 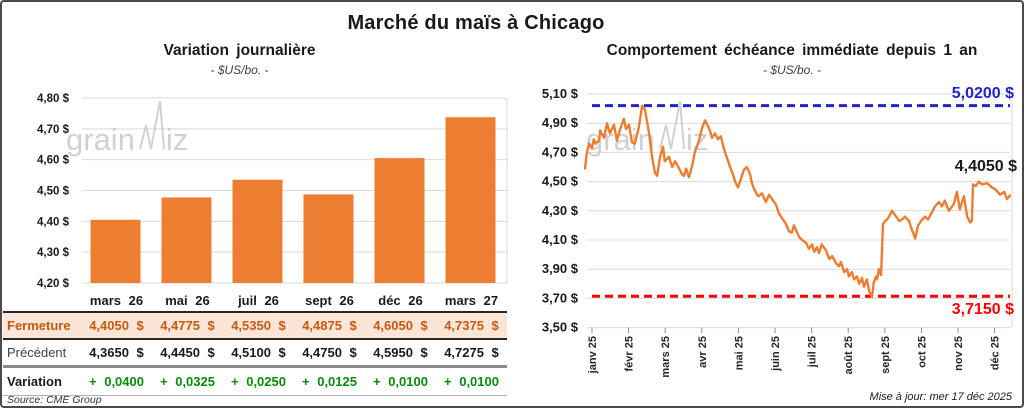 What do you see at coordinates (792, 70) in the screenshot?
I see `line-chart-subtitle: - $US/bo. -` at bounding box center [792, 70].